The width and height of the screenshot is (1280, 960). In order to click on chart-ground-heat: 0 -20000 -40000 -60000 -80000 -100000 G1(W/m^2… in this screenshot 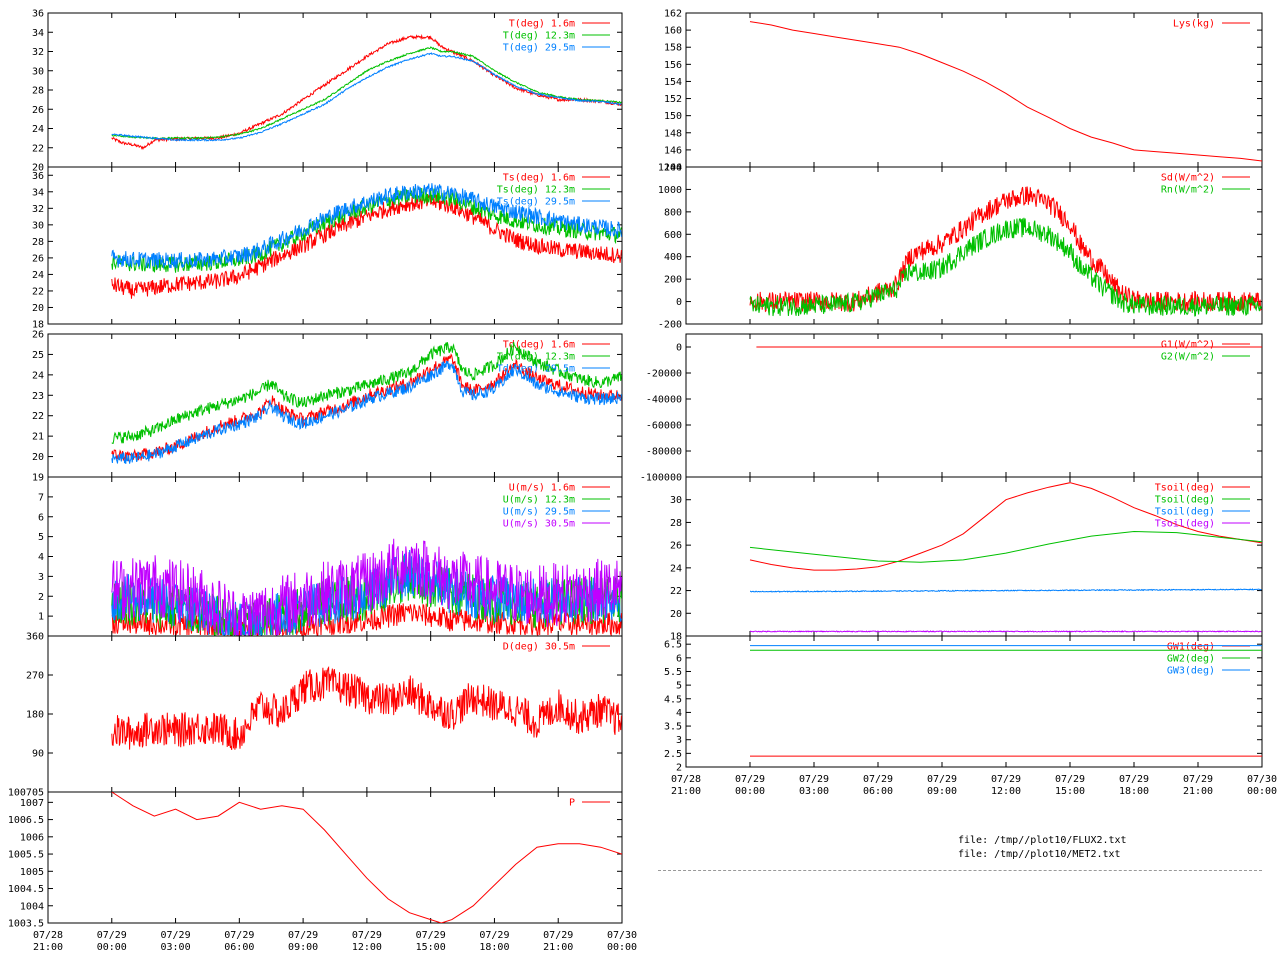, I will do `click(951, 408)`.